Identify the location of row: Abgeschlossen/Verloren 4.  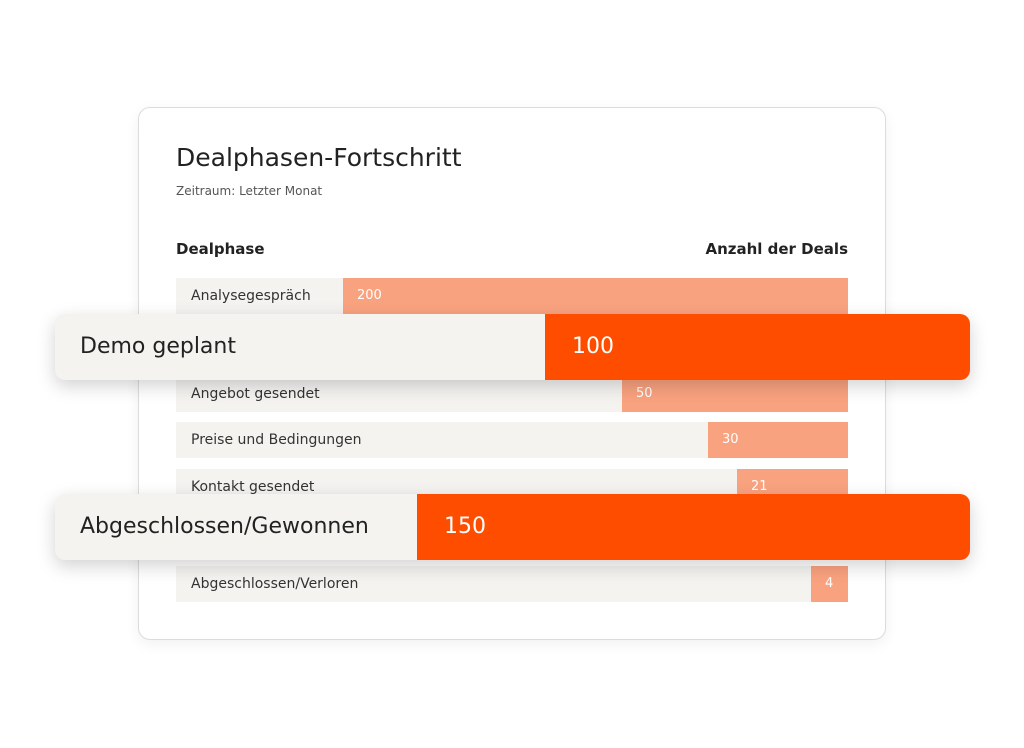
(512, 584).